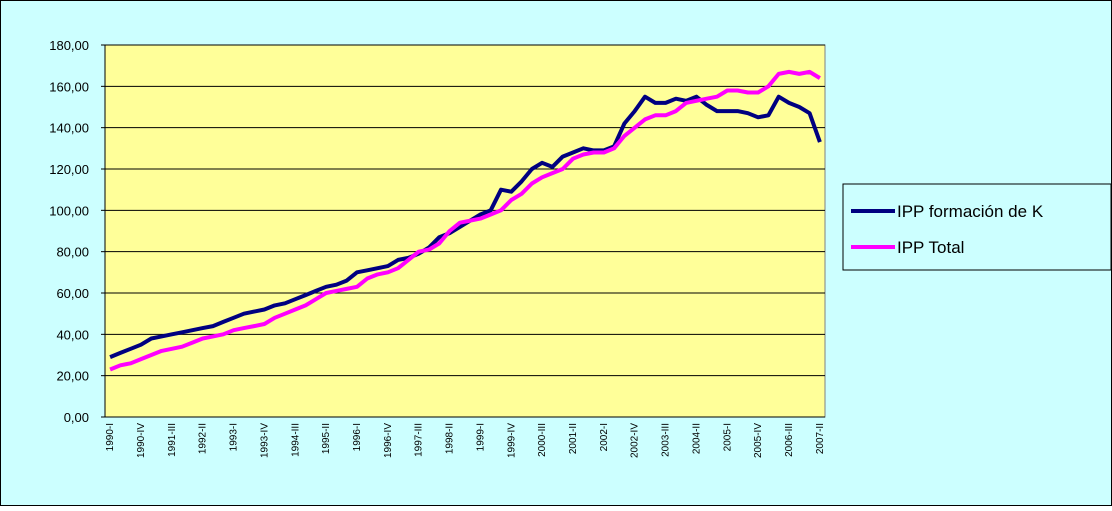  What do you see at coordinates (110, 437) in the screenshot?
I see `x-tick-label: 1990-I` at bounding box center [110, 437].